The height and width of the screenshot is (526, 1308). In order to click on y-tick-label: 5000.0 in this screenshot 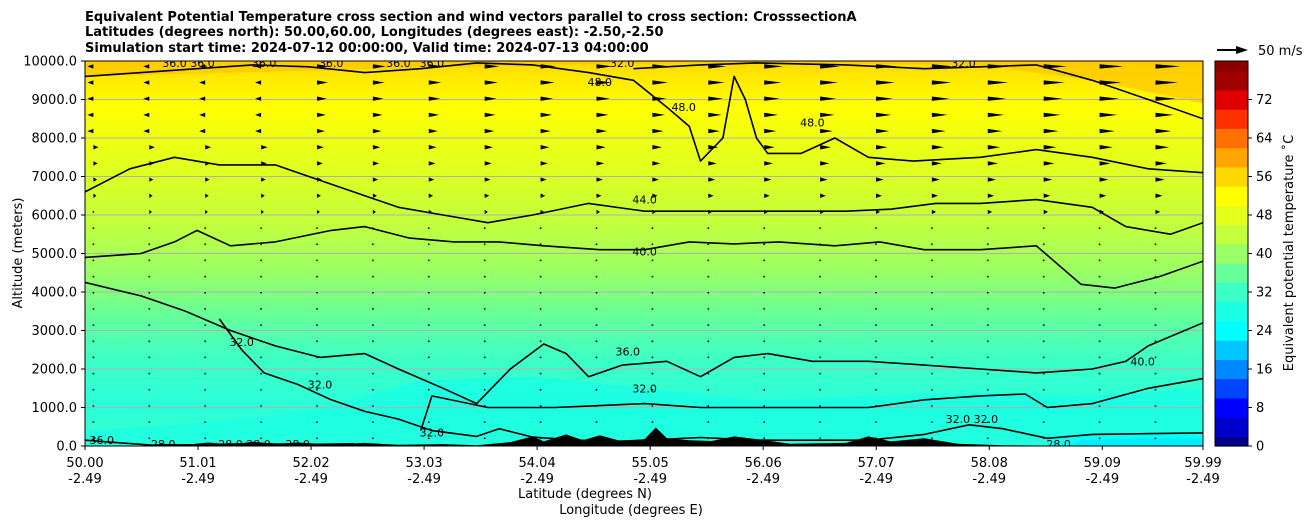, I will do `click(55, 254)`.